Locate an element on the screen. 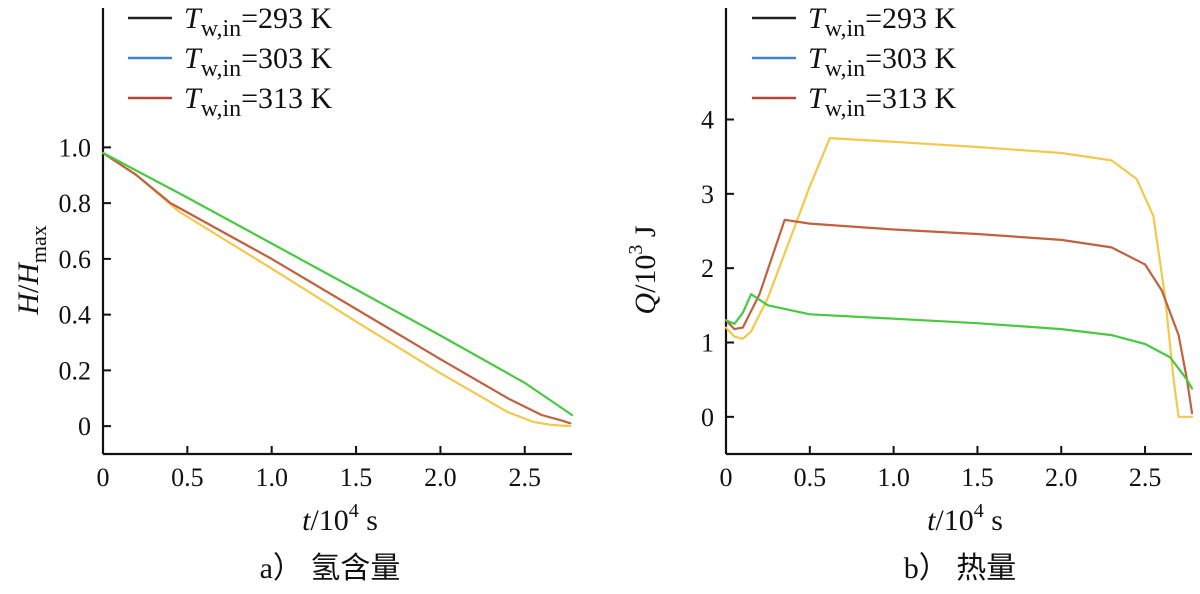  y-axis-title: Q/103 J is located at coordinates (643, 270).